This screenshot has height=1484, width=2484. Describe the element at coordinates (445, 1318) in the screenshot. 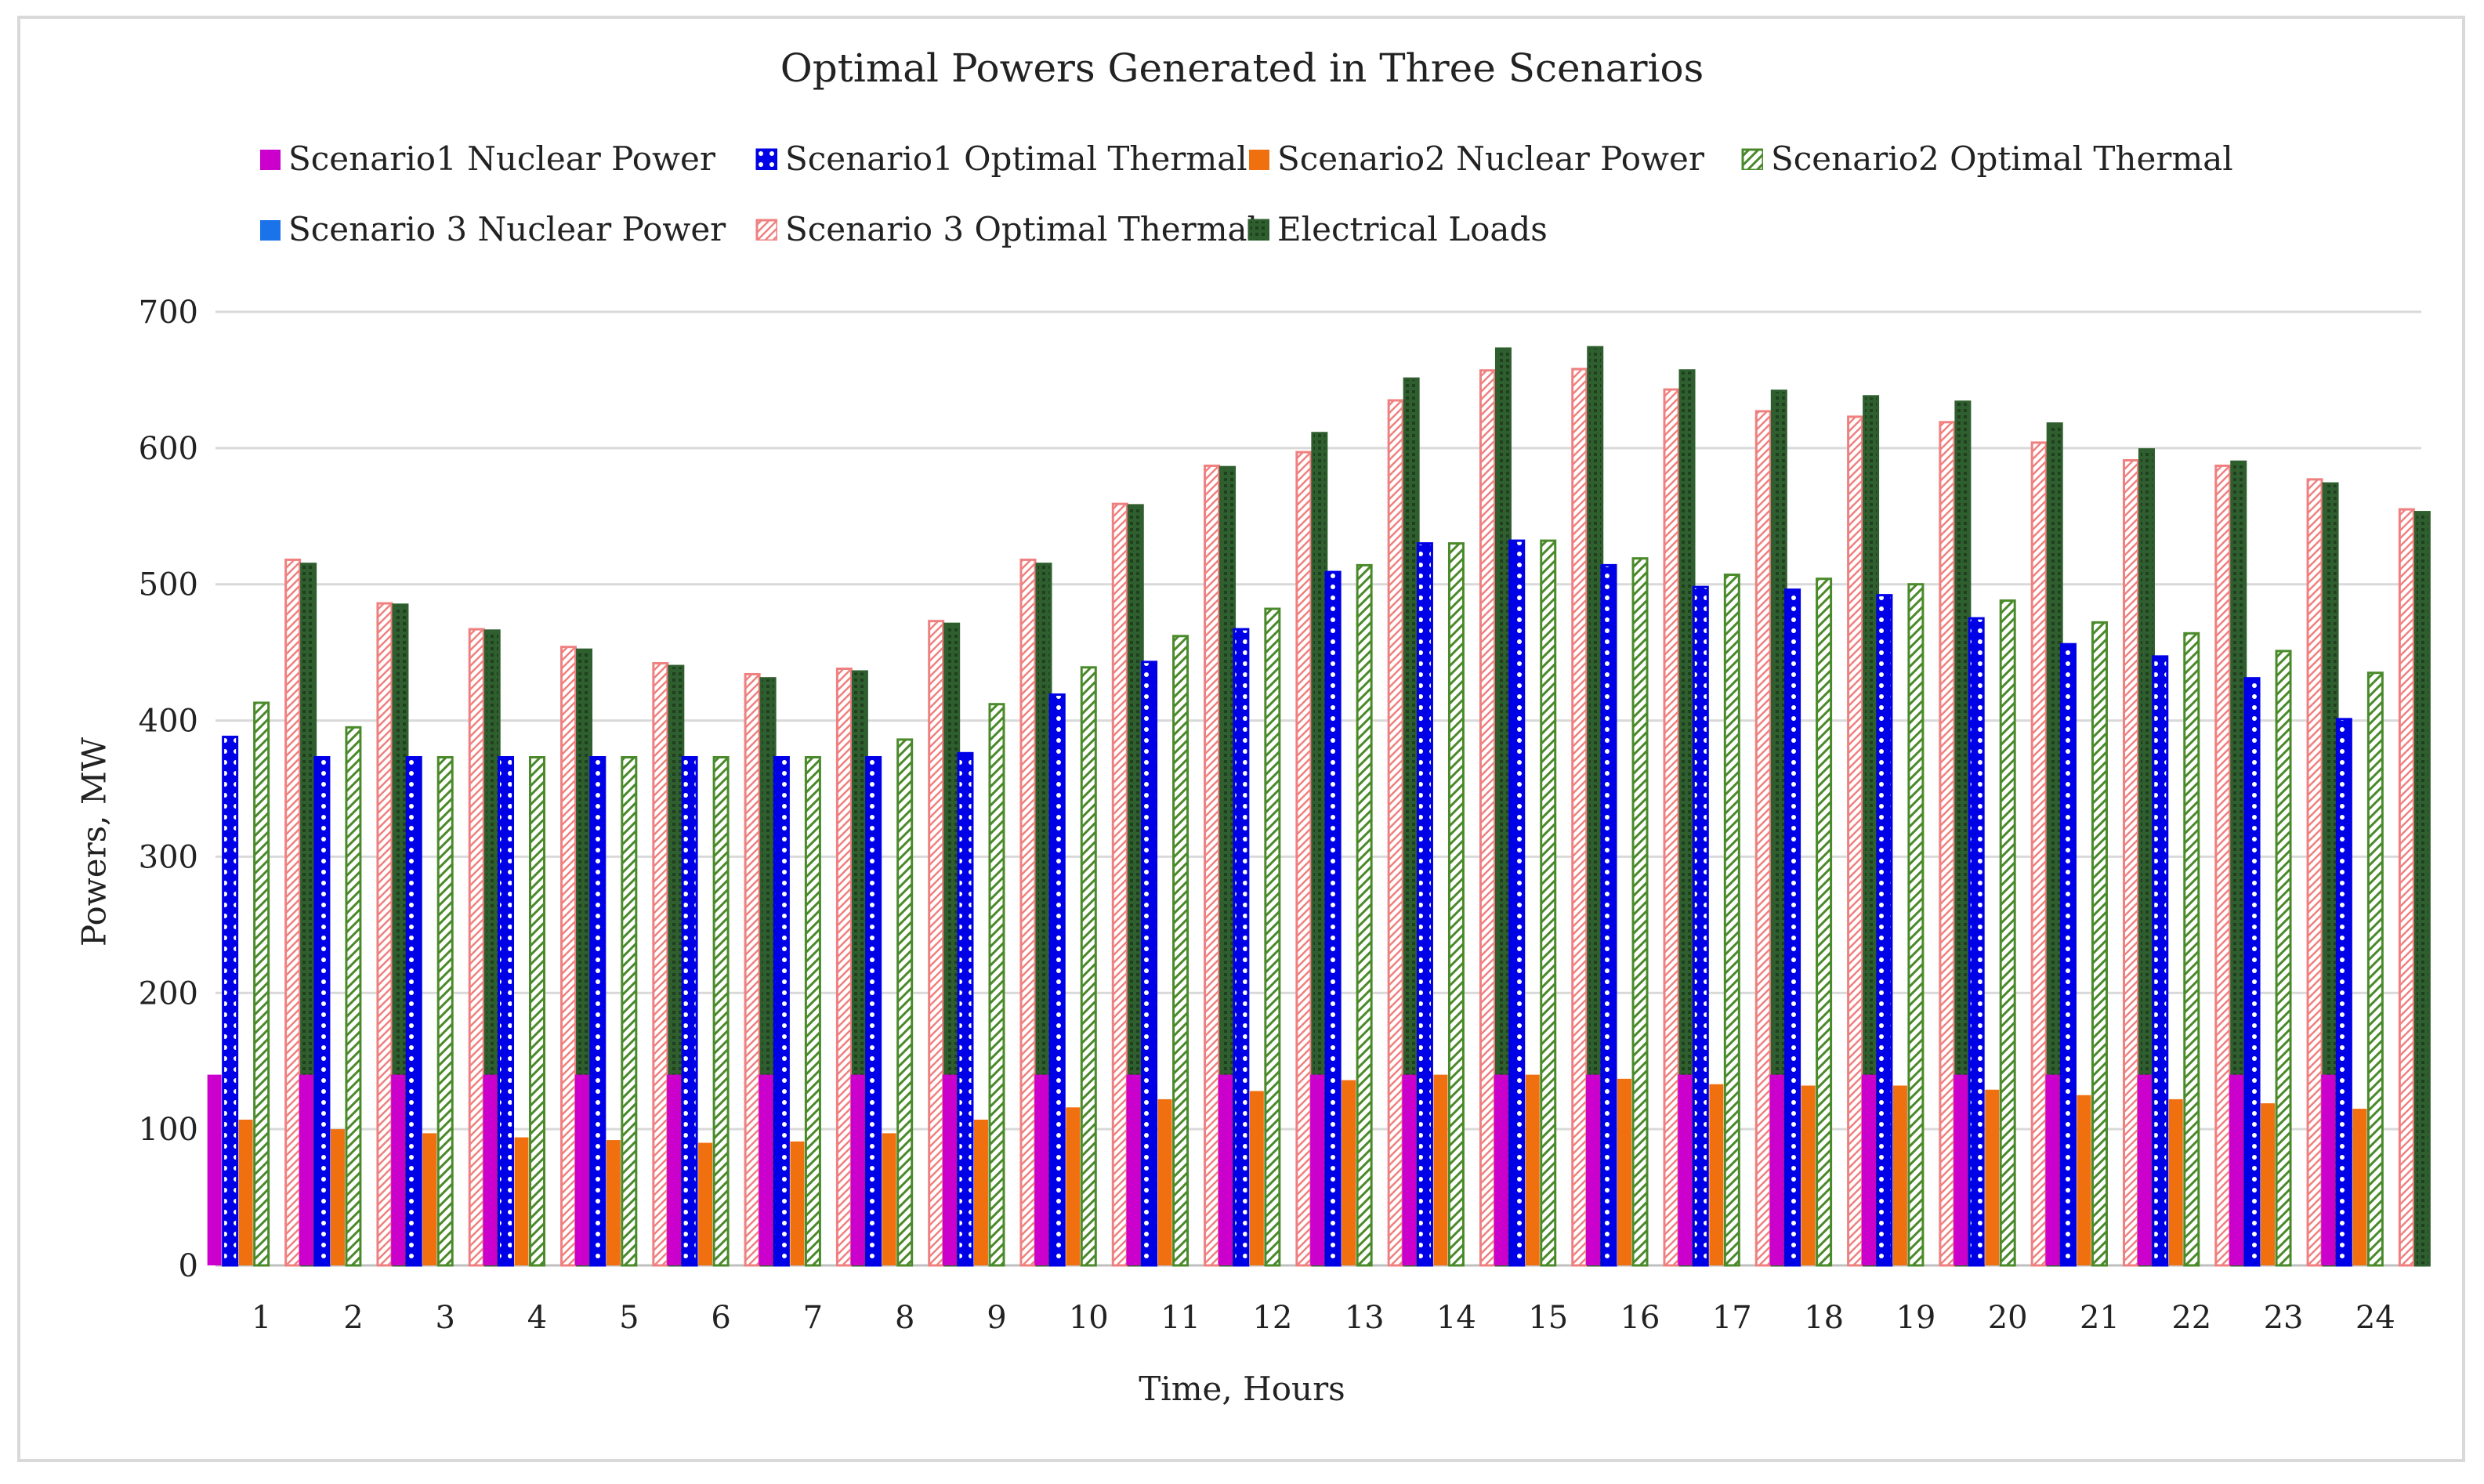

I see `x-tick-label: 3` at that location.